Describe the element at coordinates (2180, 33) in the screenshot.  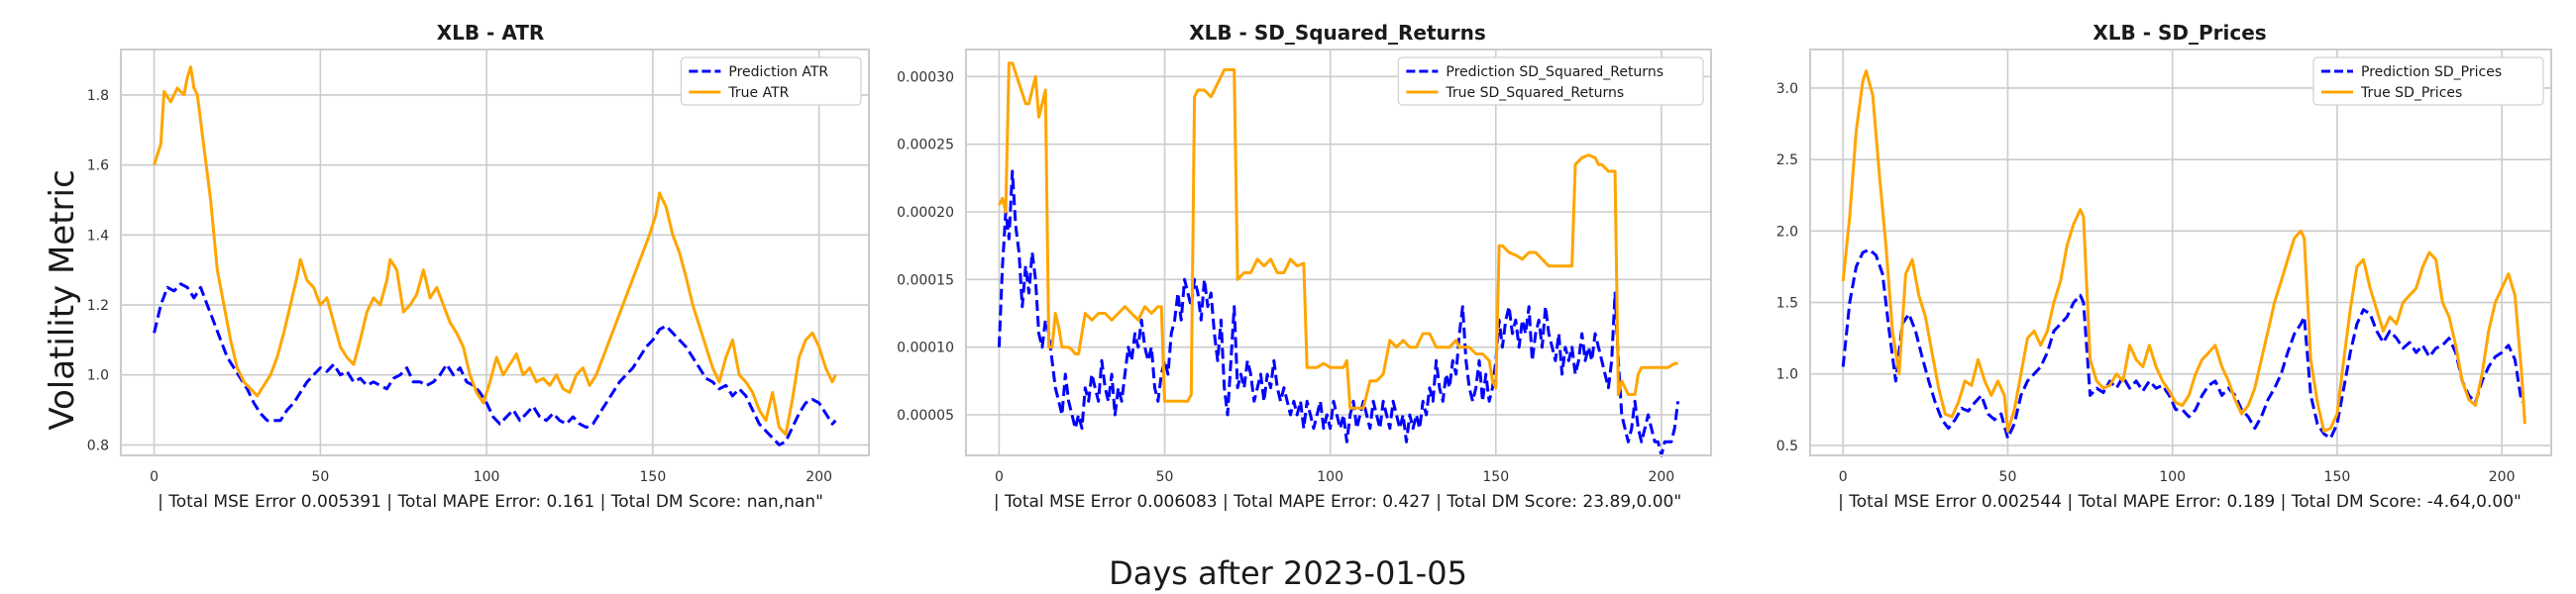
I see `chart-sdp-title: XLB - SD_Prices` at that location.